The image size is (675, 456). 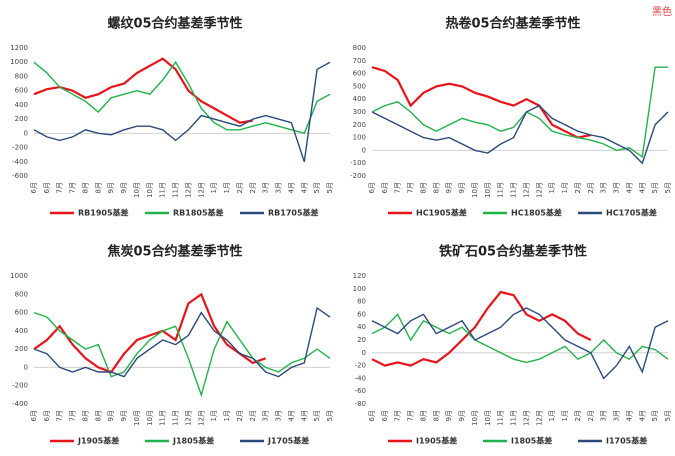 I want to click on y-tick-label: 40, so click(x=361, y=327).